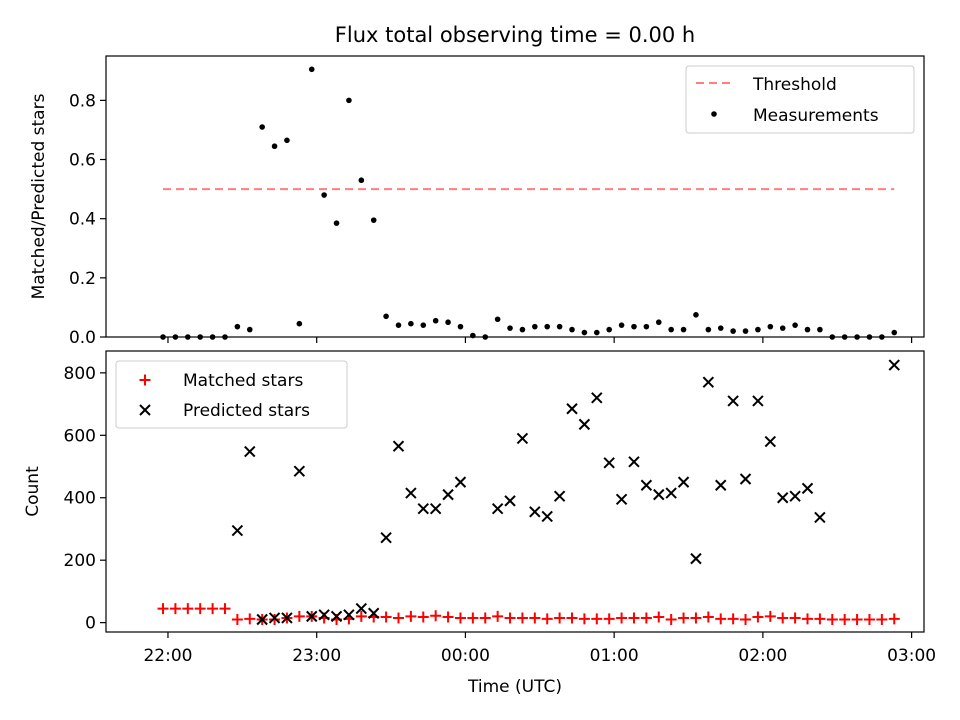 Image resolution: width=960 pixels, height=720 pixels. Describe the element at coordinates (614, 656) in the screenshot. I see `x-tick-label: 01:00` at that location.